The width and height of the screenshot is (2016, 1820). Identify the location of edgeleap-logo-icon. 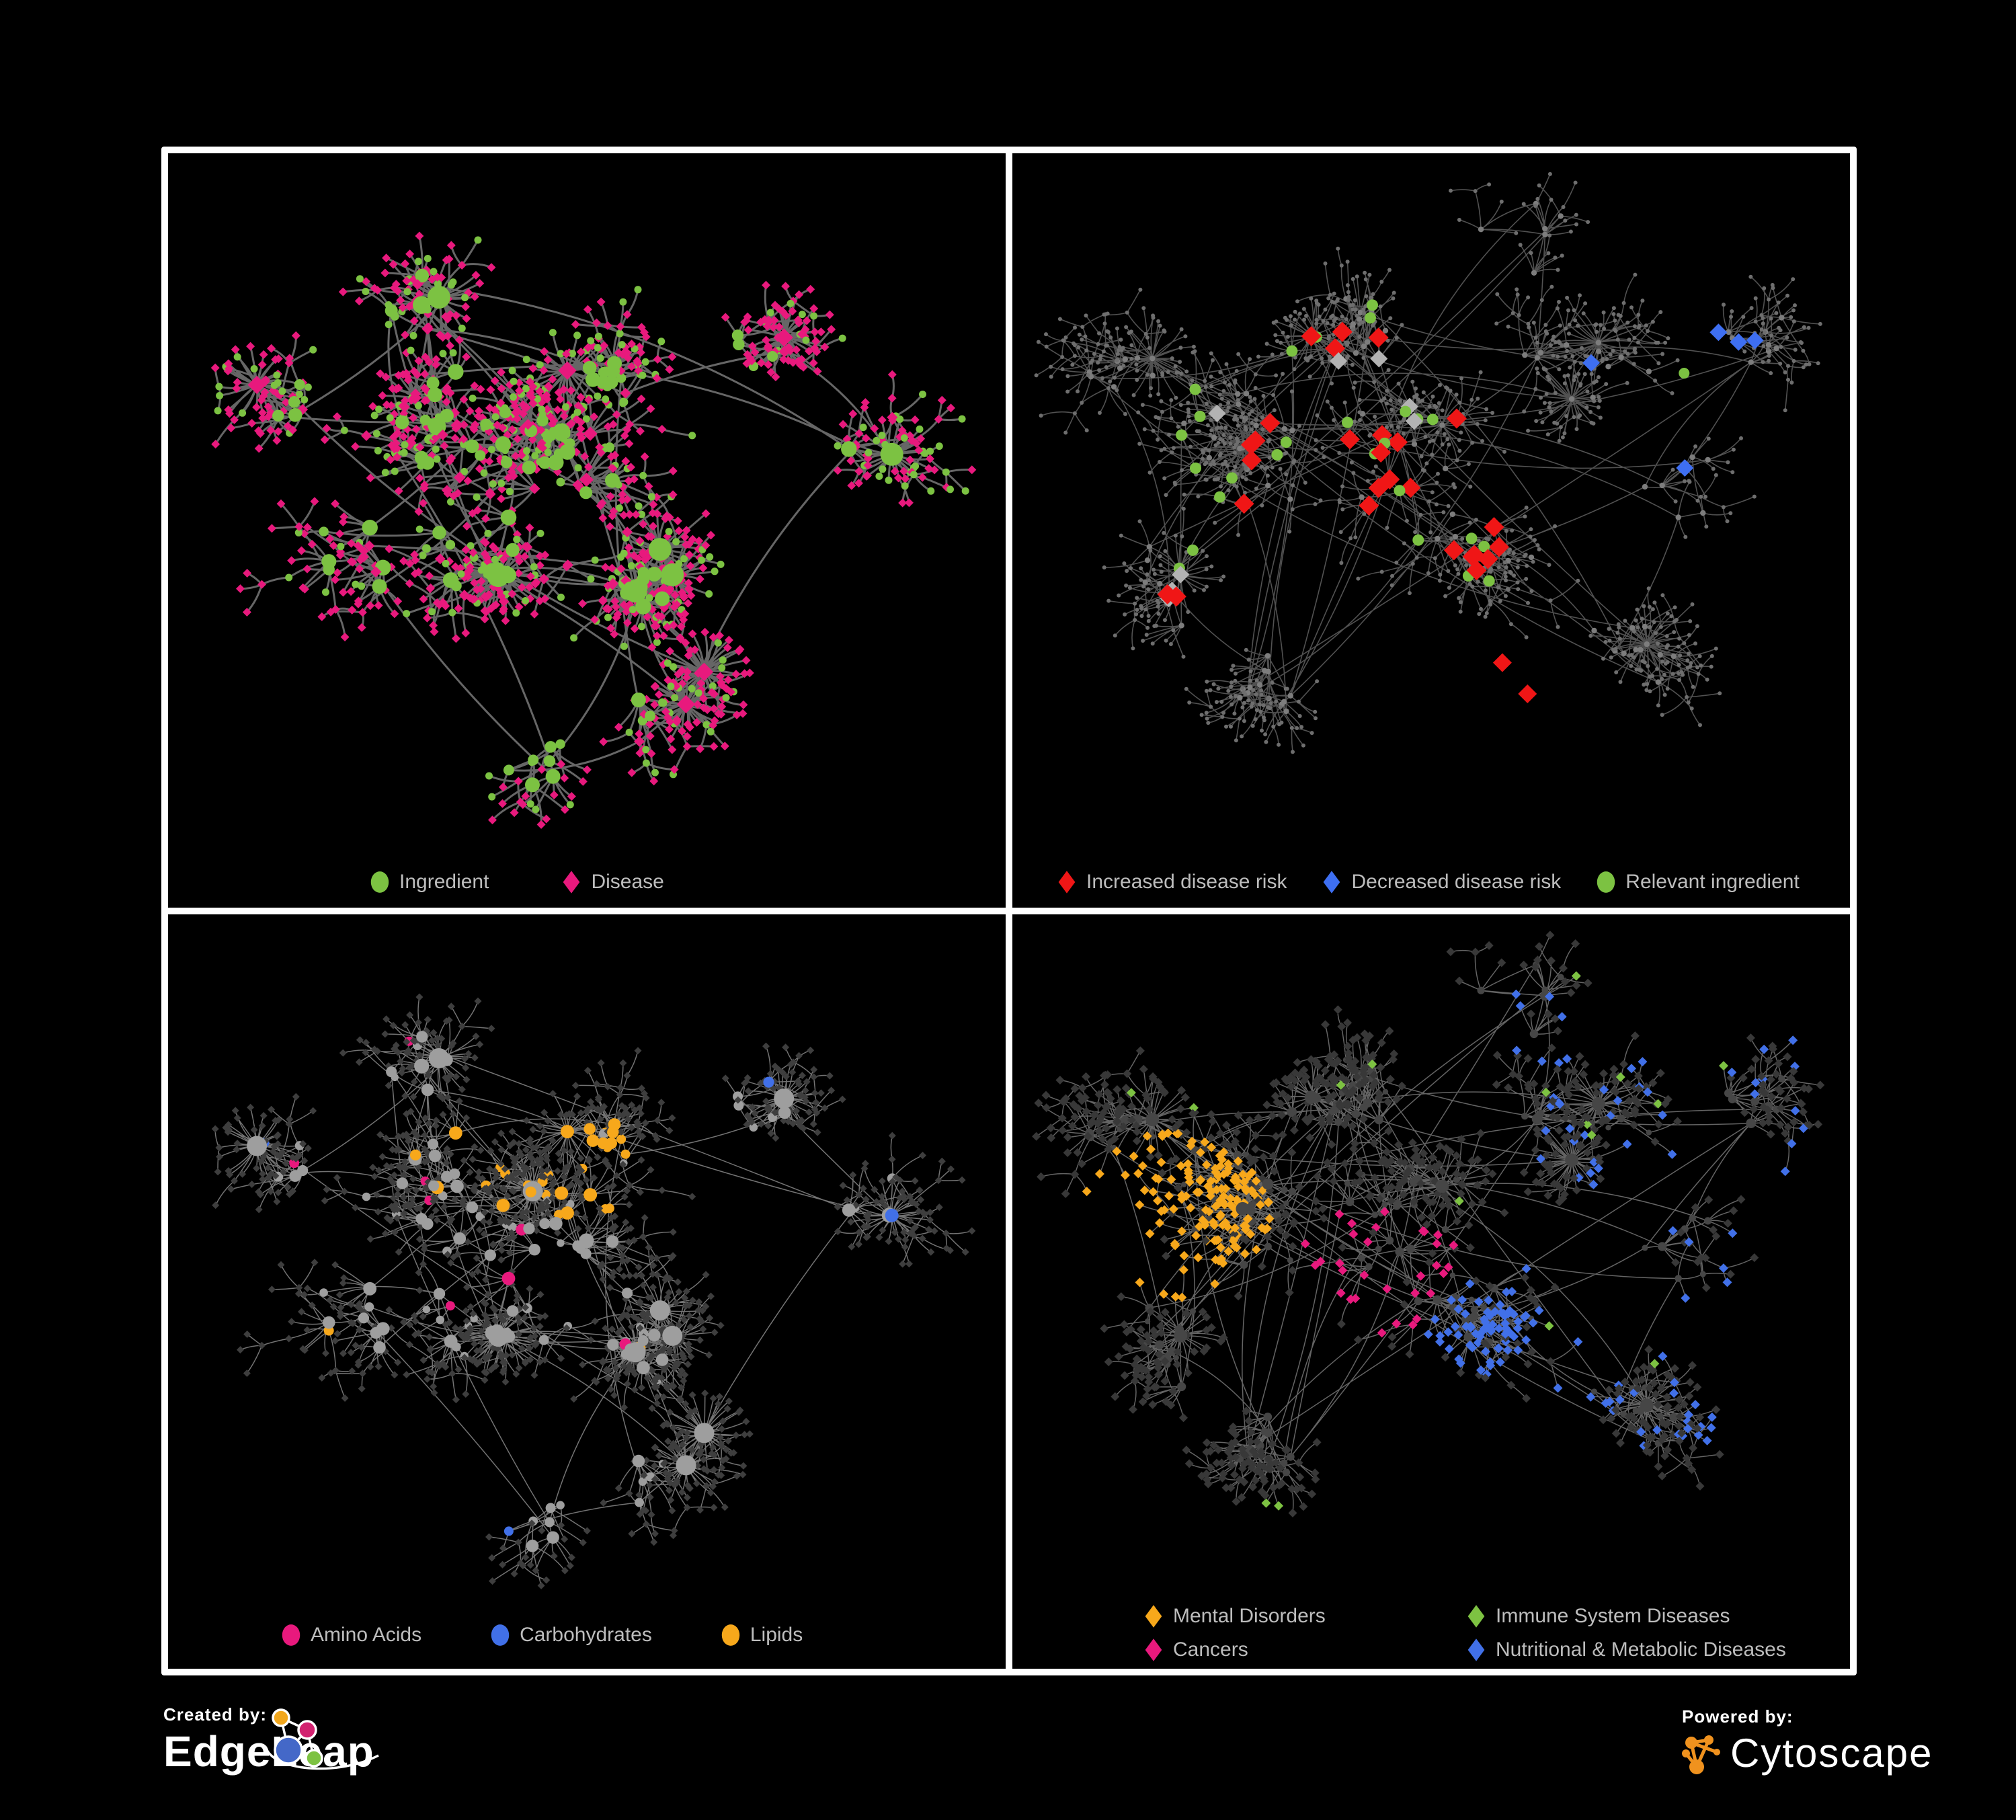
(322, 1739).